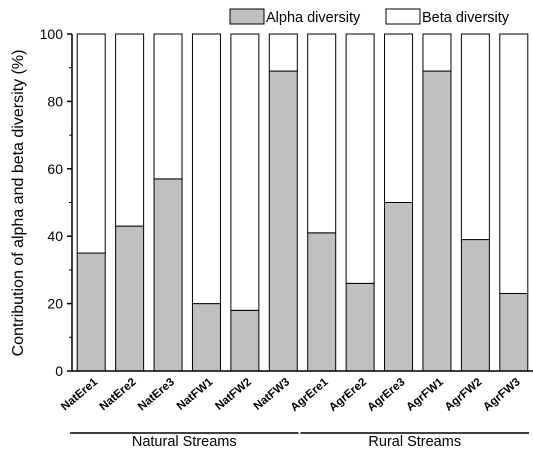 The width and height of the screenshot is (533, 450). Describe the element at coordinates (463, 395) in the screenshot. I see `x-tick-label-AgrFW2: AgrFW2` at that location.